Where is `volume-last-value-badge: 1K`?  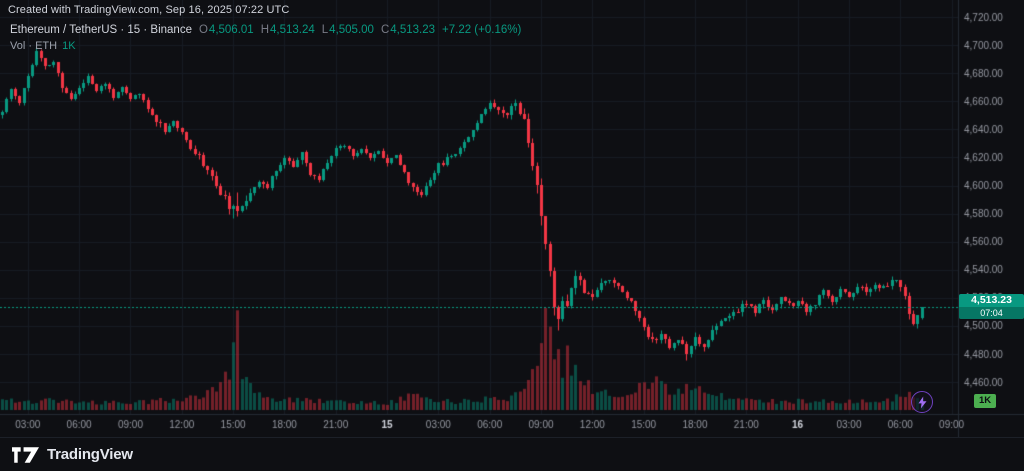
volume-last-value-badge: 1K is located at coordinates (985, 401).